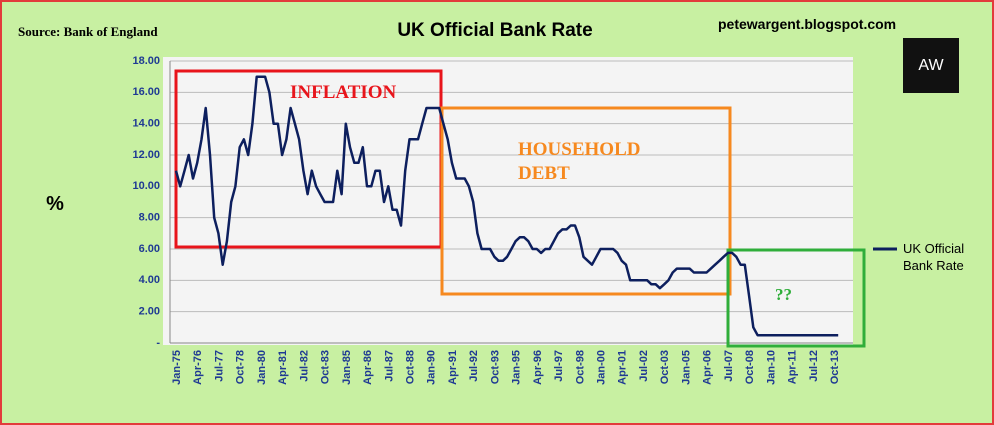 The width and height of the screenshot is (994, 425). Describe the element at coordinates (55, 204) in the screenshot. I see `y-axis-label: %` at that location.